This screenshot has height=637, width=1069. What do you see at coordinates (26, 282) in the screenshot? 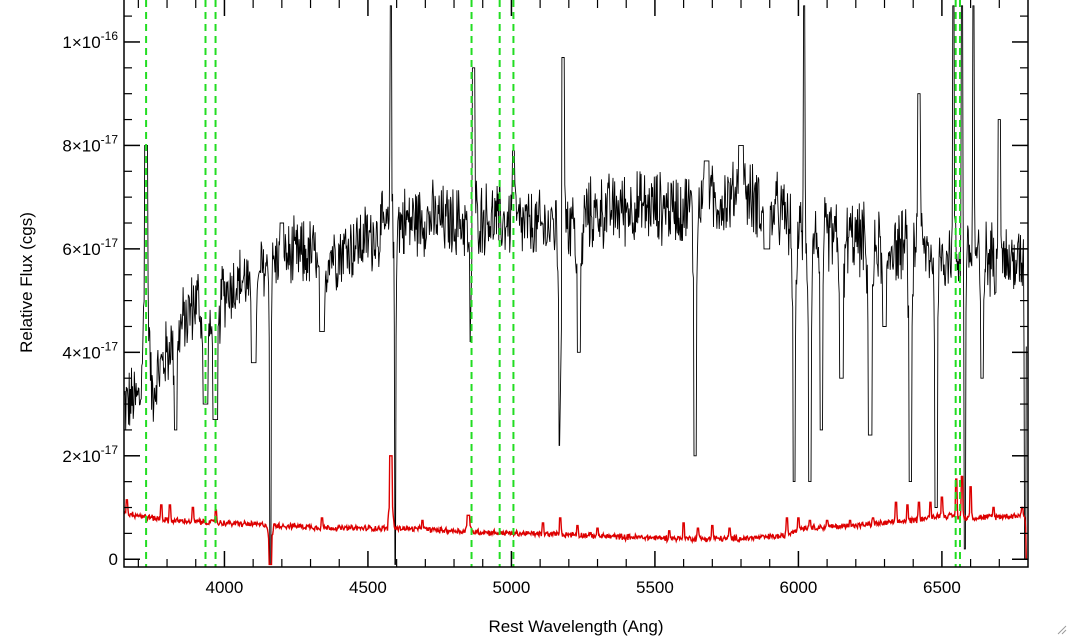
I see `y-axis-title: Relative Flux (cgs)` at bounding box center [26, 282].